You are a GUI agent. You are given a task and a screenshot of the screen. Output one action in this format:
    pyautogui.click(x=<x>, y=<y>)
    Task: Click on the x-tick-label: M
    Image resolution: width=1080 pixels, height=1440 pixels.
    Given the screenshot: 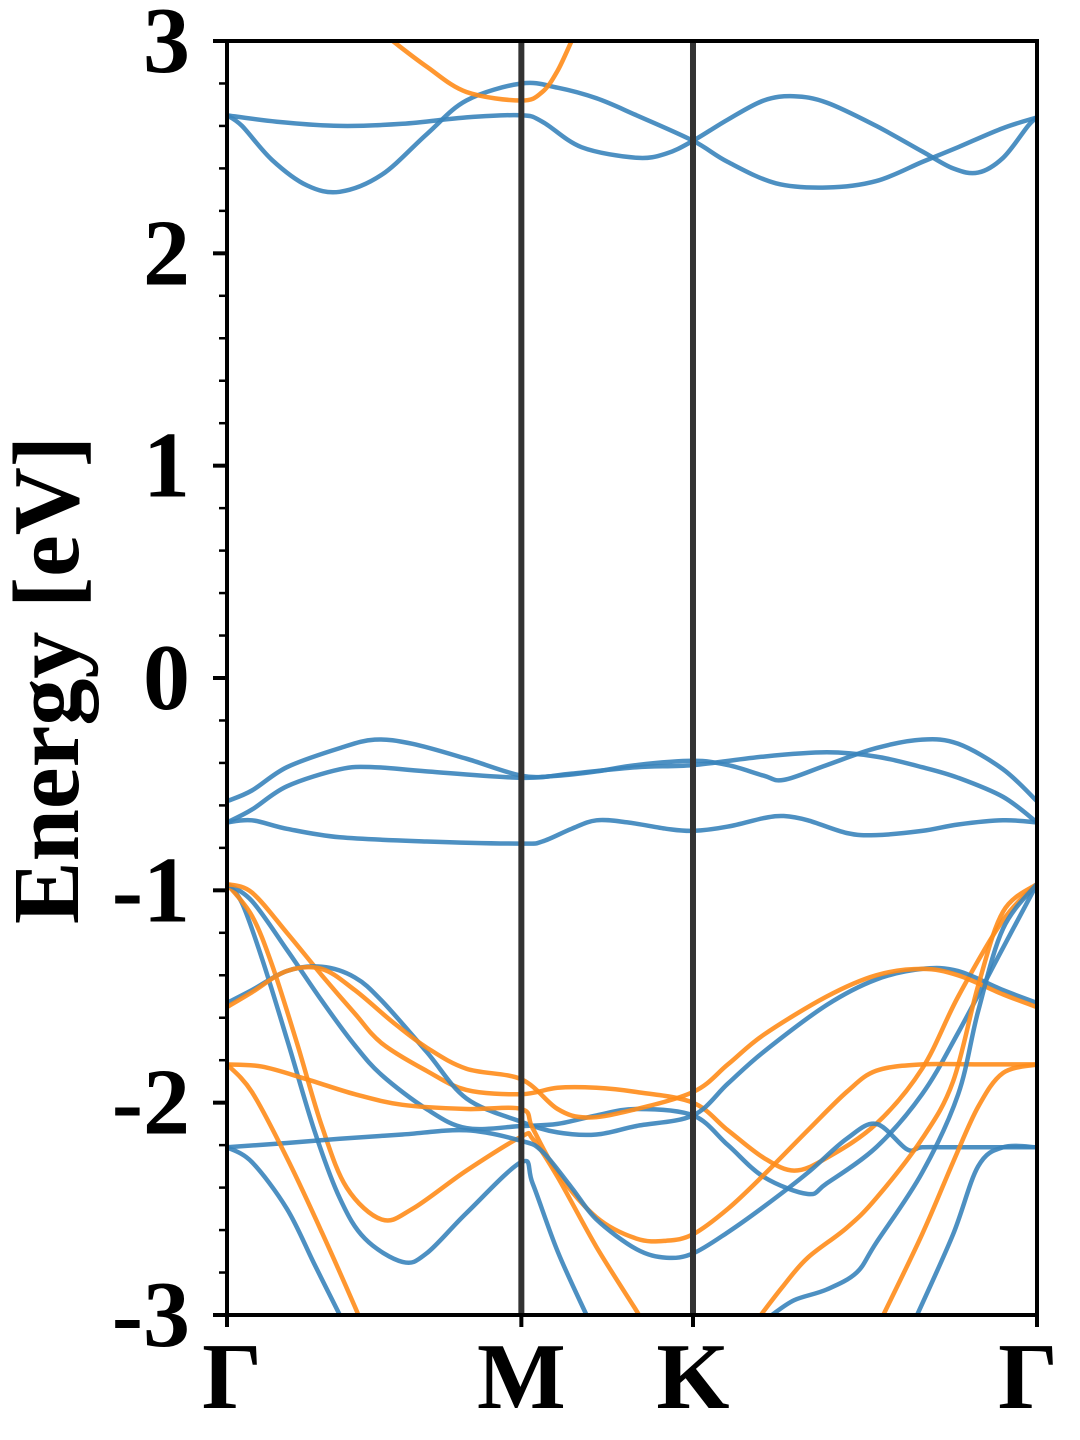 What is the action you would take?
    pyautogui.click(x=521, y=1377)
    